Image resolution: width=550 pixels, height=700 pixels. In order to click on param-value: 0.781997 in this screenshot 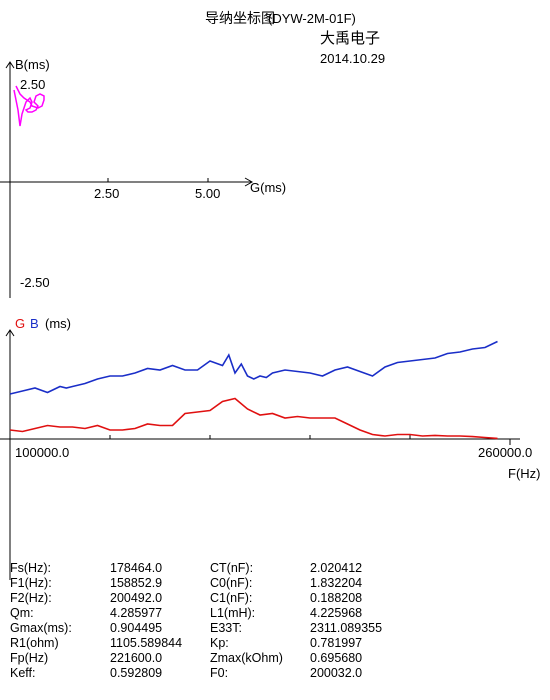, I will do `click(336, 643)`.